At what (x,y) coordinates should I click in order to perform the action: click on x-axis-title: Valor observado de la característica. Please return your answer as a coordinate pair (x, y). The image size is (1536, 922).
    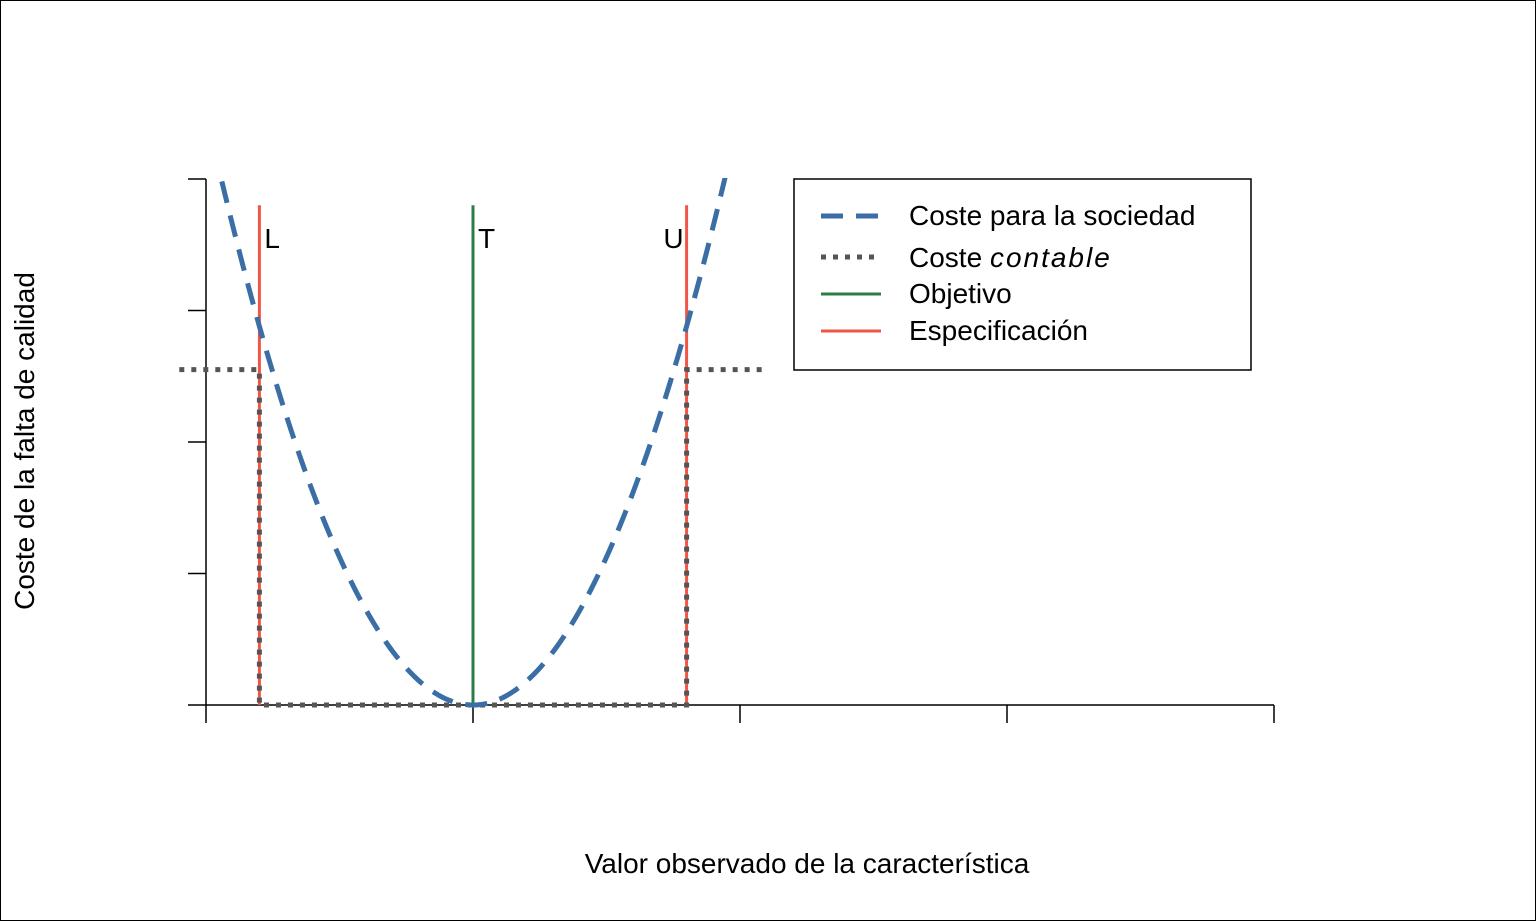
    Looking at the image, I should click on (807, 863).